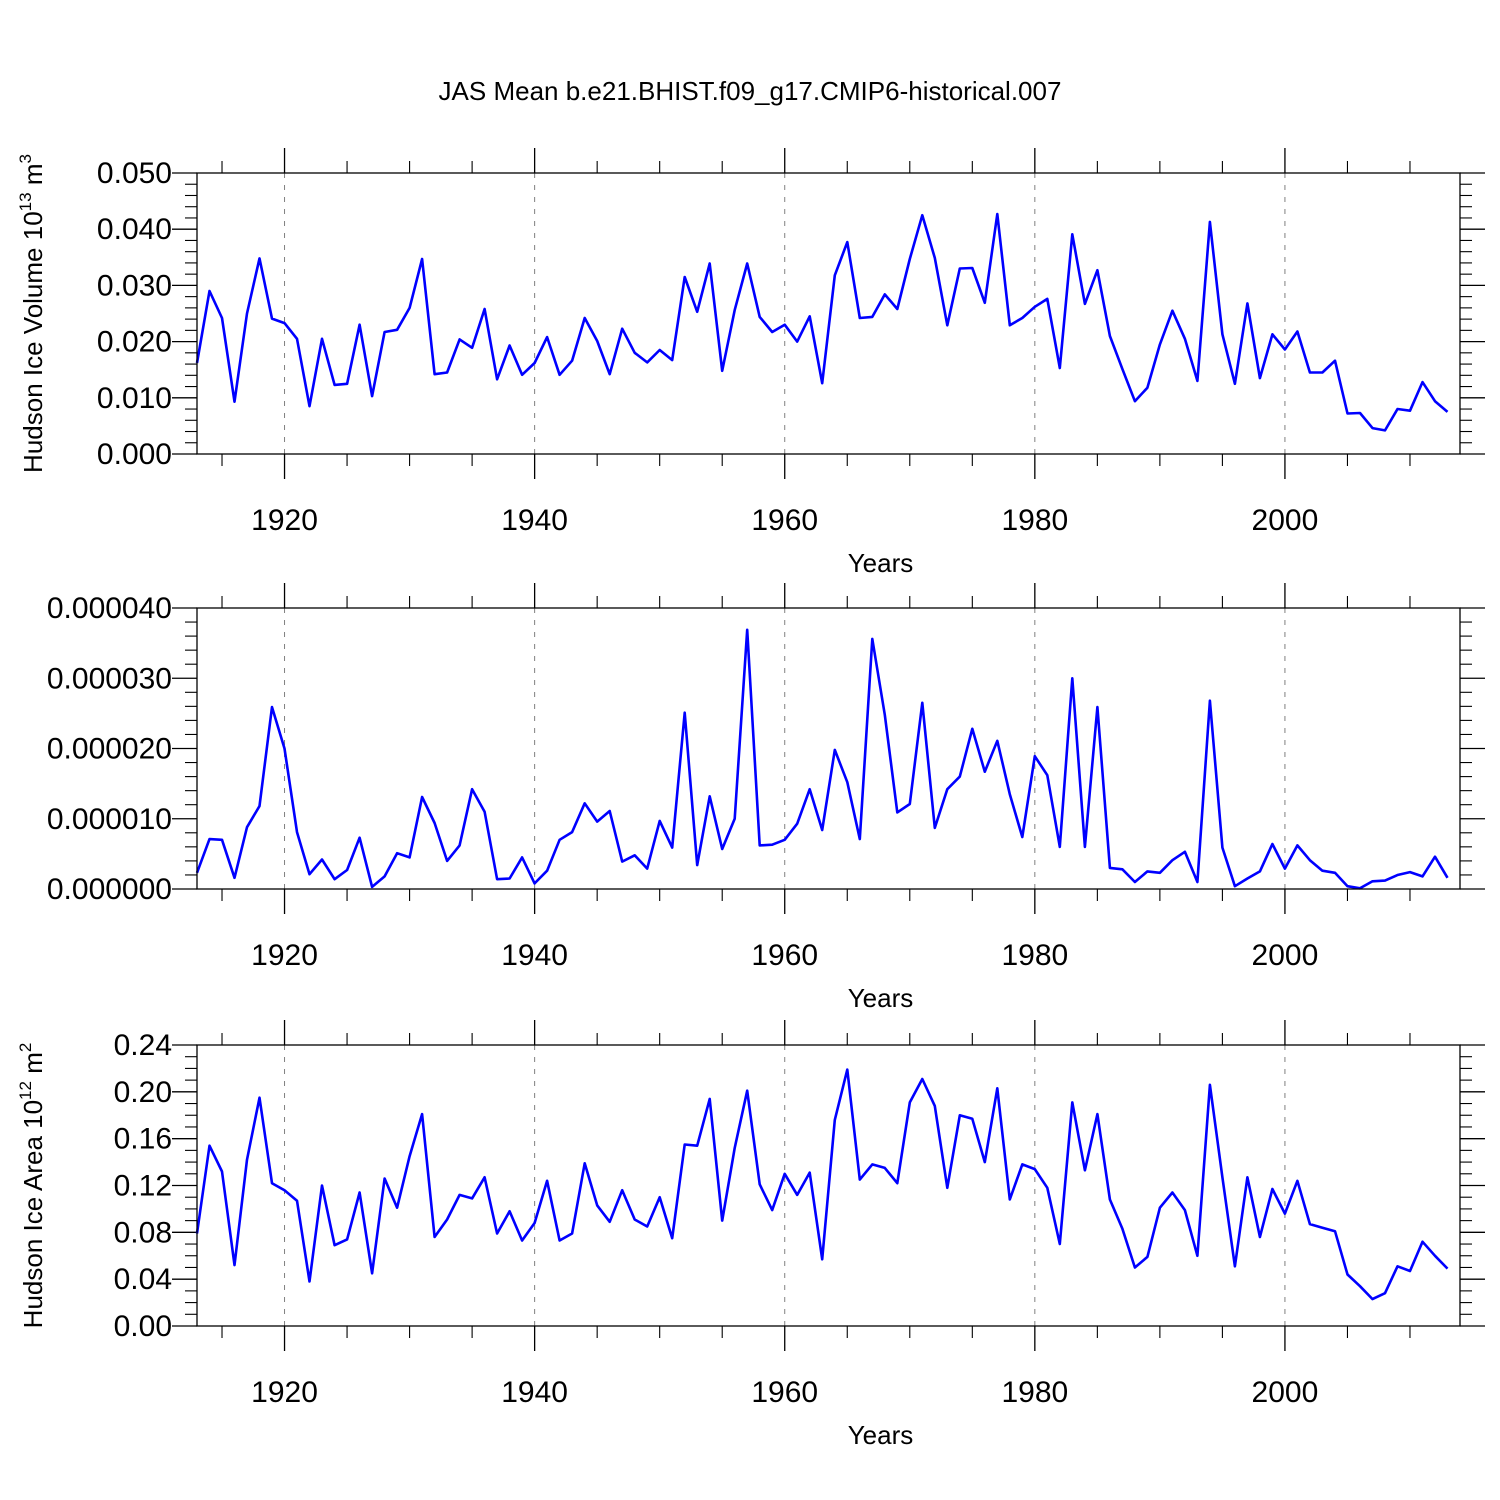  Describe the element at coordinates (109, 678) in the screenshot. I see `y-tick-label: 0.000030` at that location.